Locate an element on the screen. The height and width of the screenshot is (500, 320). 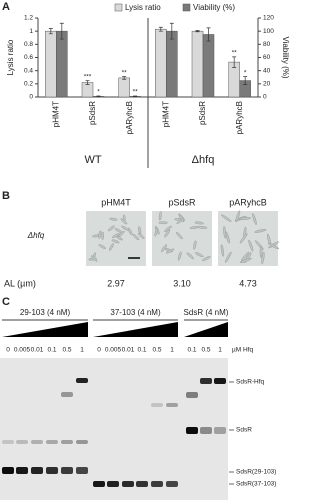
y2-tick-label: 0 is located at coordinates (265, 97).